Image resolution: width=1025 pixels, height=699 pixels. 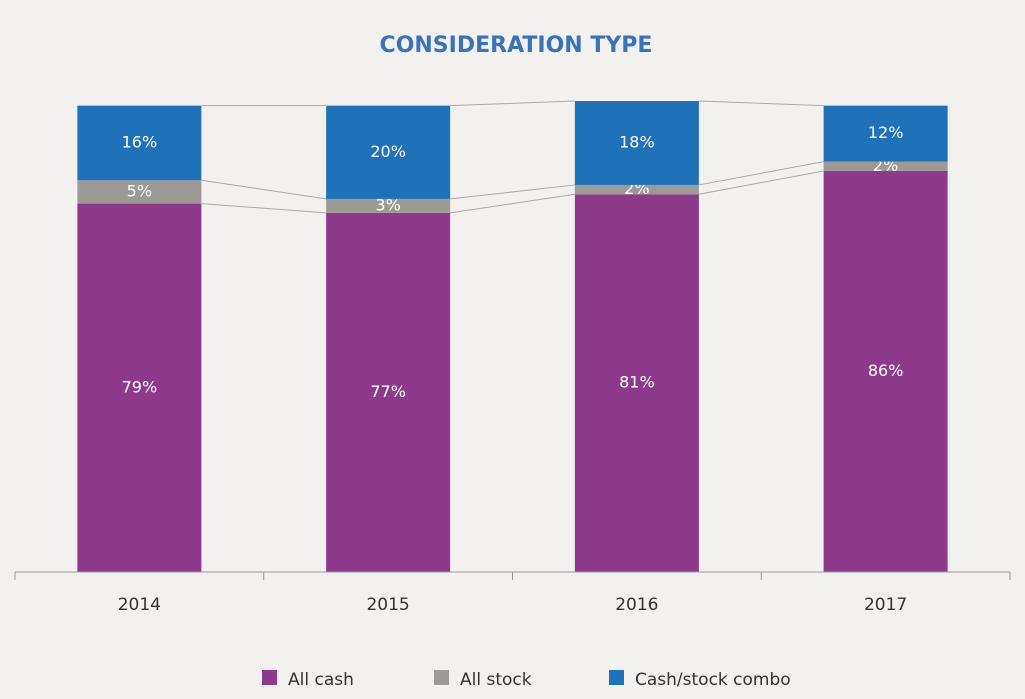 What do you see at coordinates (387, 605) in the screenshot?
I see `x-tick-label: 2015` at bounding box center [387, 605].